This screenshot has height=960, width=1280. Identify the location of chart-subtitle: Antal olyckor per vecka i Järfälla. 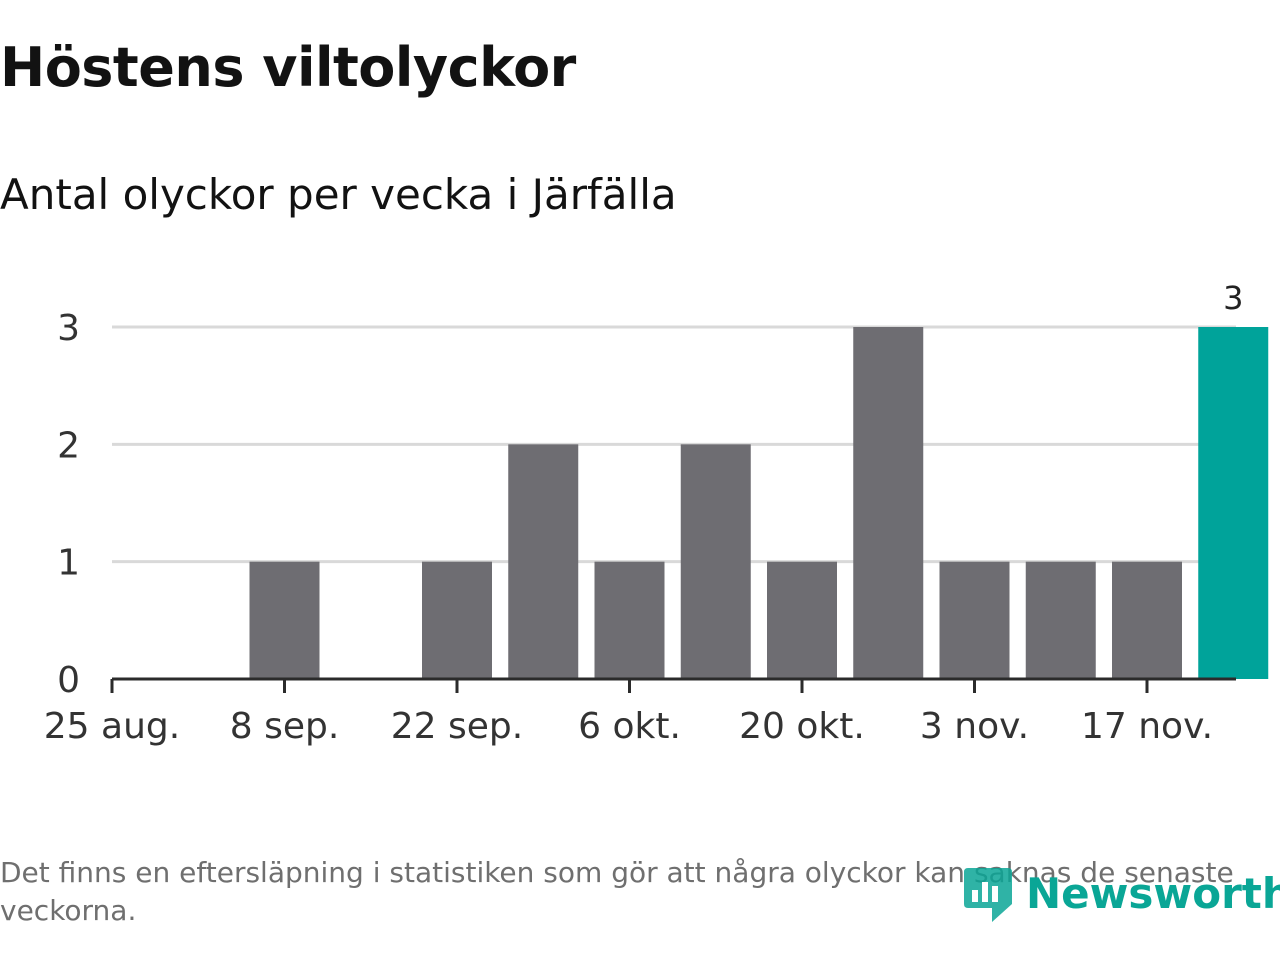
(338, 194).